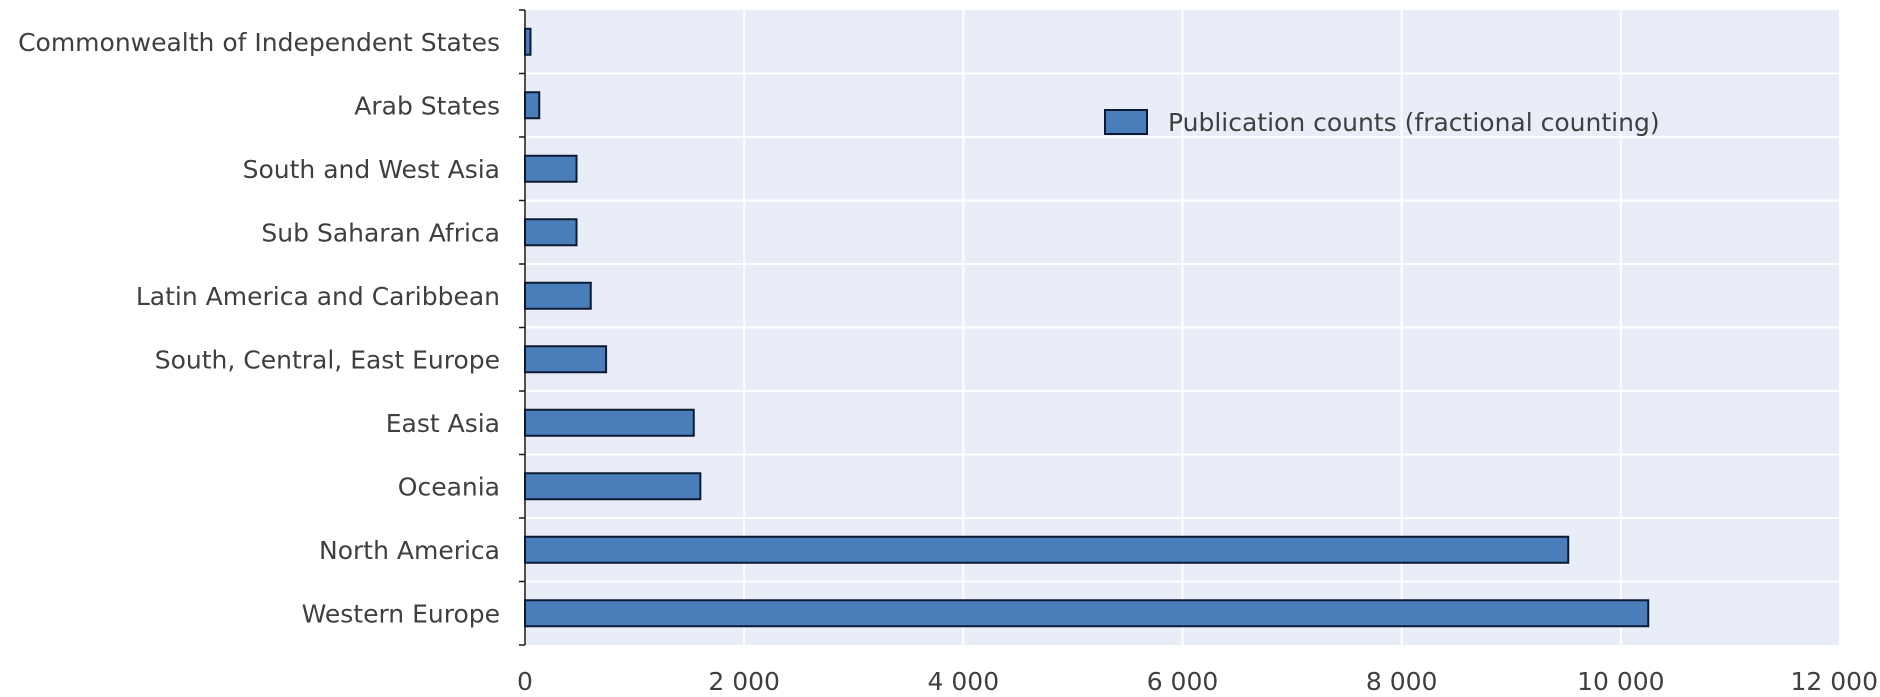  I want to click on category-label: Western Europe, so click(401, 613).